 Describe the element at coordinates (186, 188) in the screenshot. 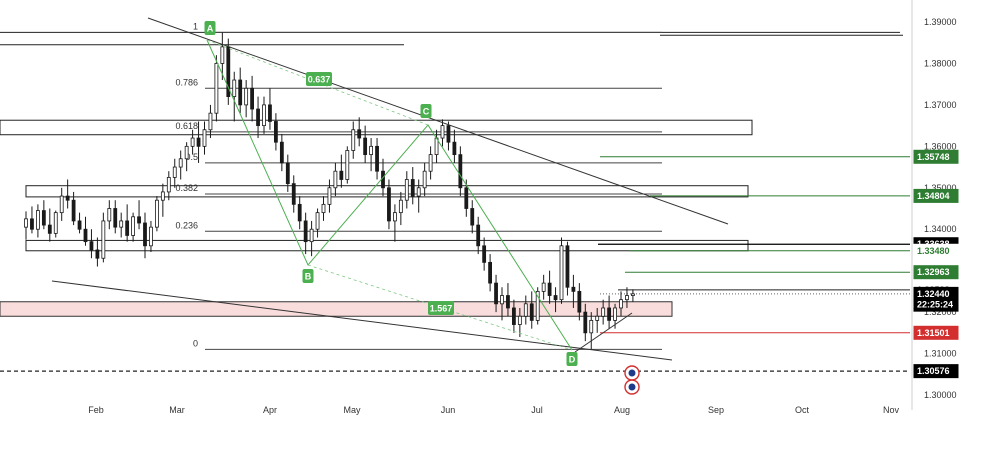

I see `fib-level-label: 0.382` at that location.